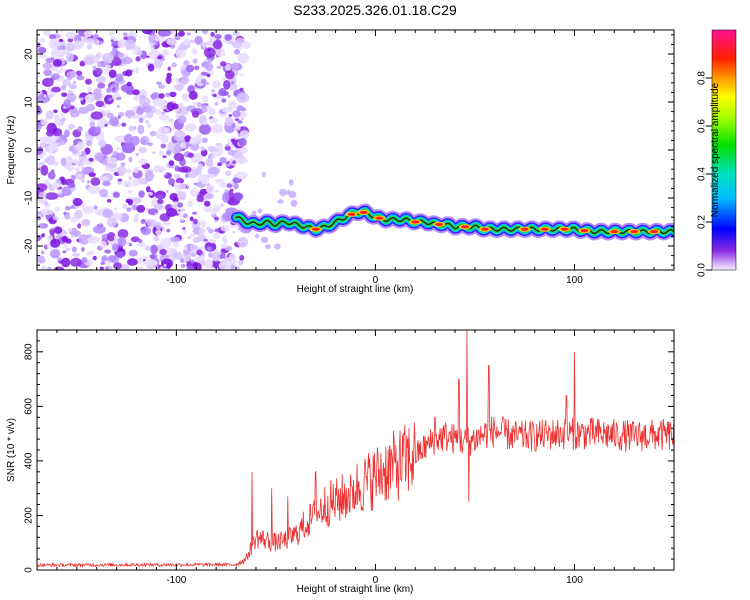 This screenshot has height=600, width=750. What do you see at coordinates (29, 245) in the screenshot?
I see `spectrogram-y-tick-label: -20` at bounding box center [29, 245].